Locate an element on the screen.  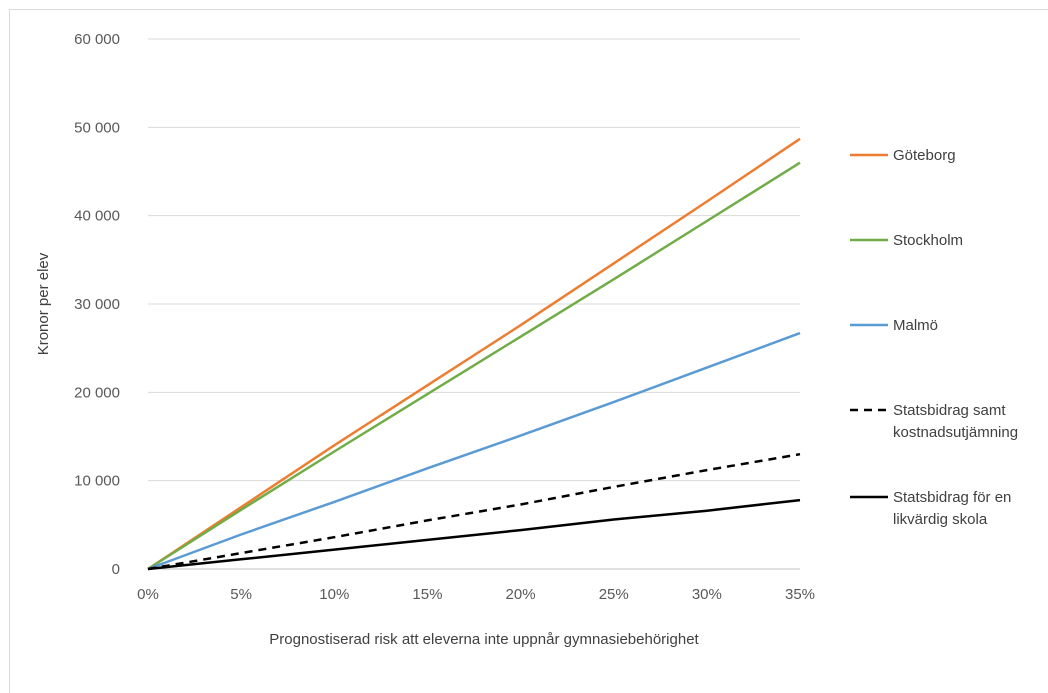
x-tick-label: 20% is located at coordinates (521, 594).